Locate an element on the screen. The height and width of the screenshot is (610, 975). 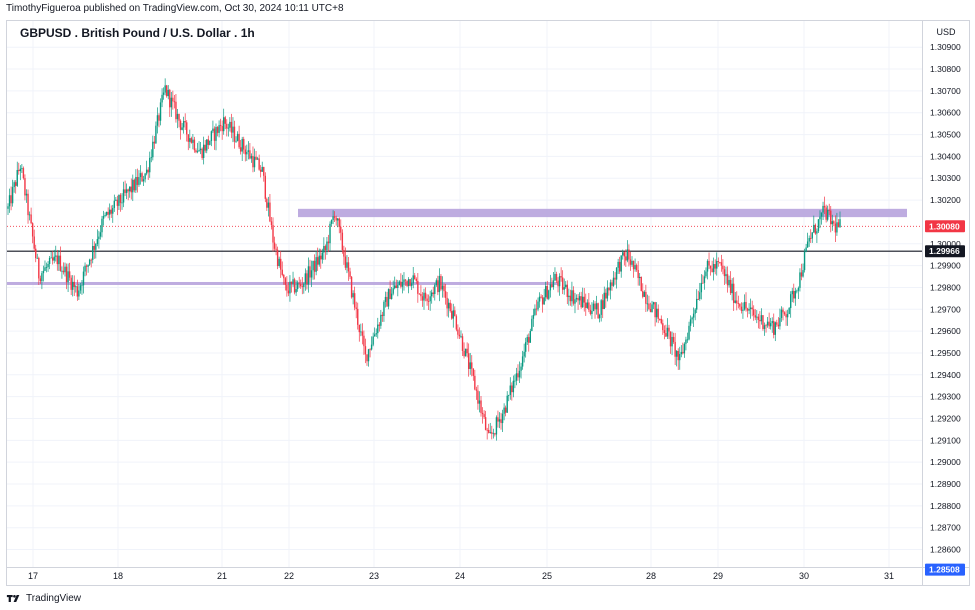
price-tag-level is located at coordinates (945, 251).